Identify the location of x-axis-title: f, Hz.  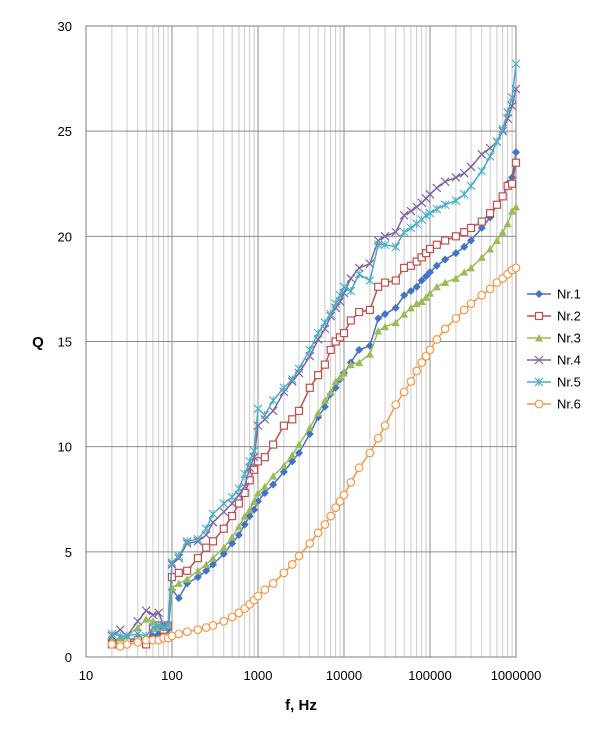
(301, 705).